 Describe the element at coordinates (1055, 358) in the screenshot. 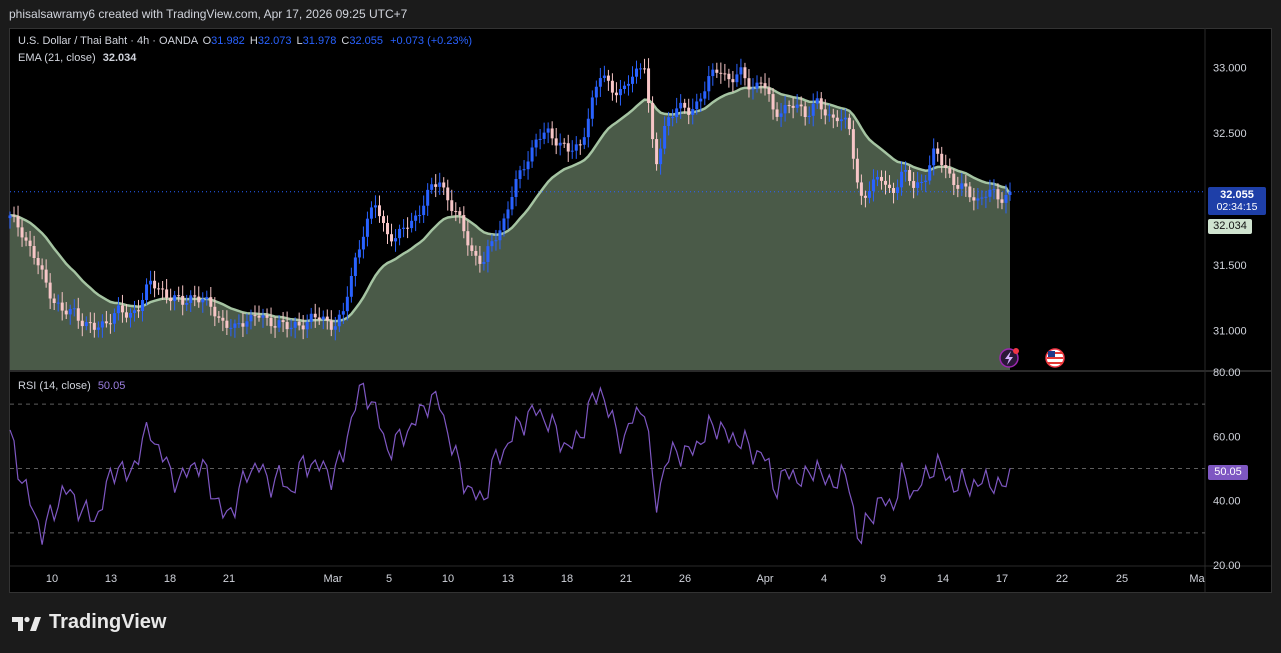

I see `us-flag-icon` at that location.